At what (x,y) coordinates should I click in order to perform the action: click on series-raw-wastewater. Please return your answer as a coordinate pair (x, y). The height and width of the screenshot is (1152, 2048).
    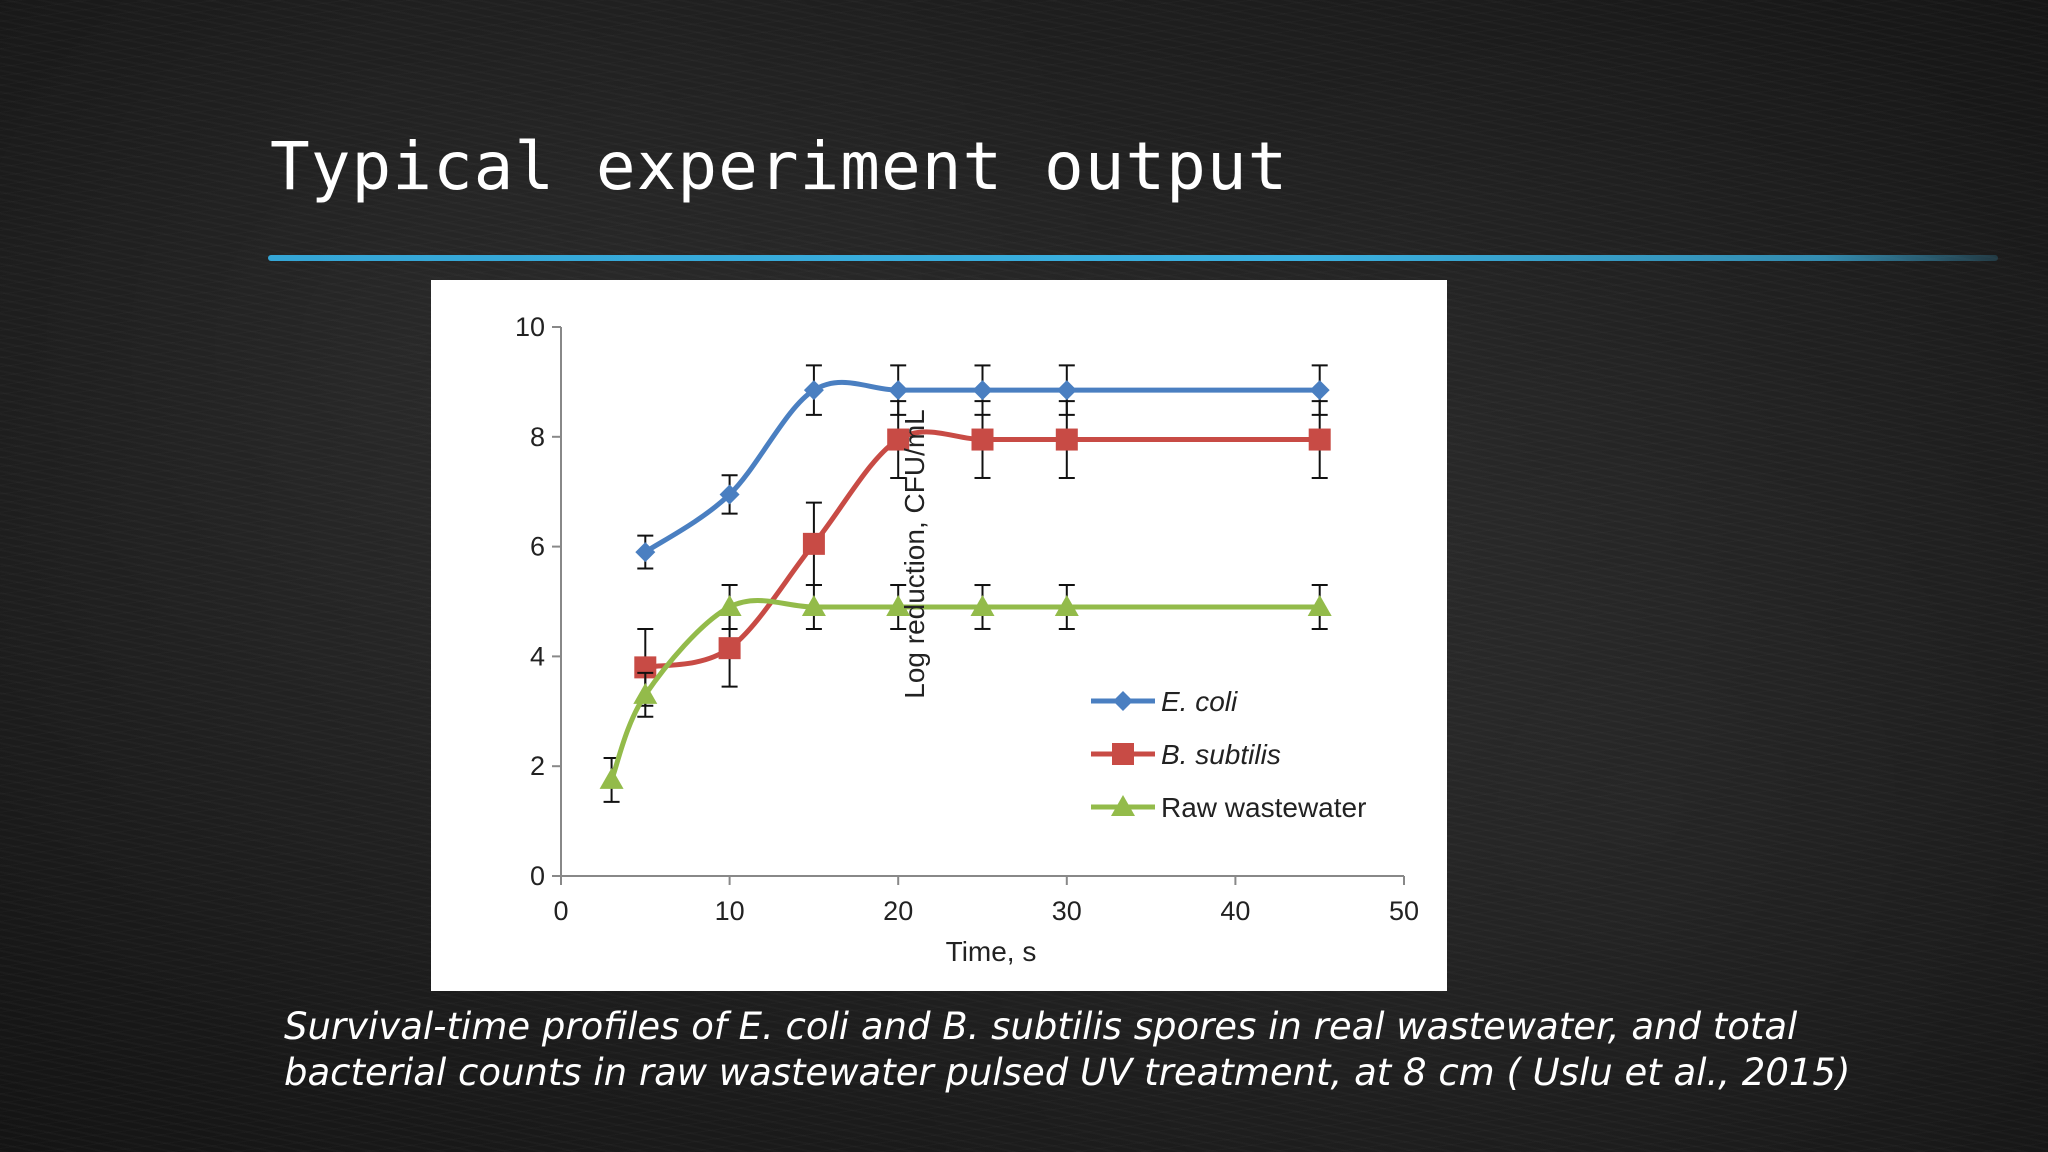
    Looking at the image, I should click on (965, 693).